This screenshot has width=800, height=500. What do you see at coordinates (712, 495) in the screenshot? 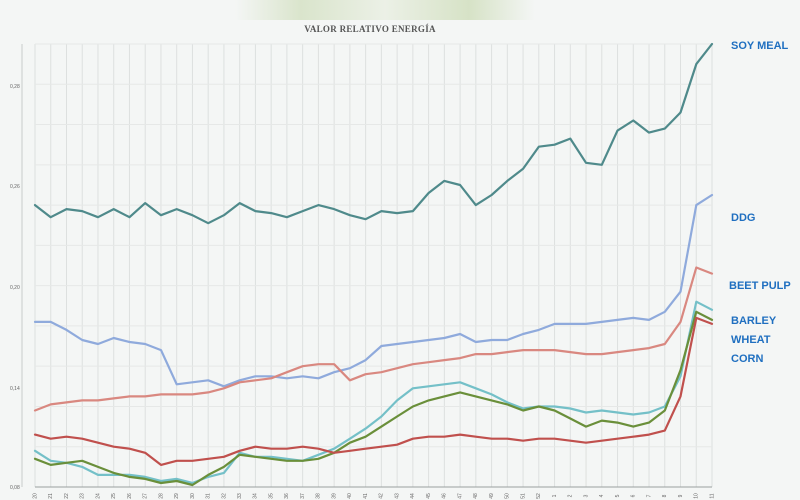
I see `x-tick-label: 11` at bounding box center [712, 495].